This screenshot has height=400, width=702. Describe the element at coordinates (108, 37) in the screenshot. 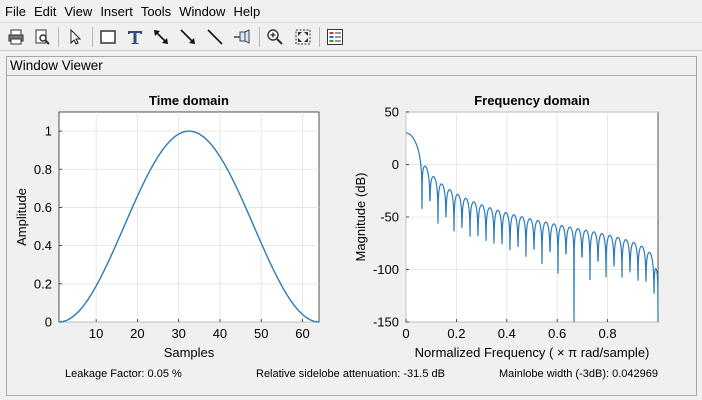

I see `rectangle-icon` at that location.